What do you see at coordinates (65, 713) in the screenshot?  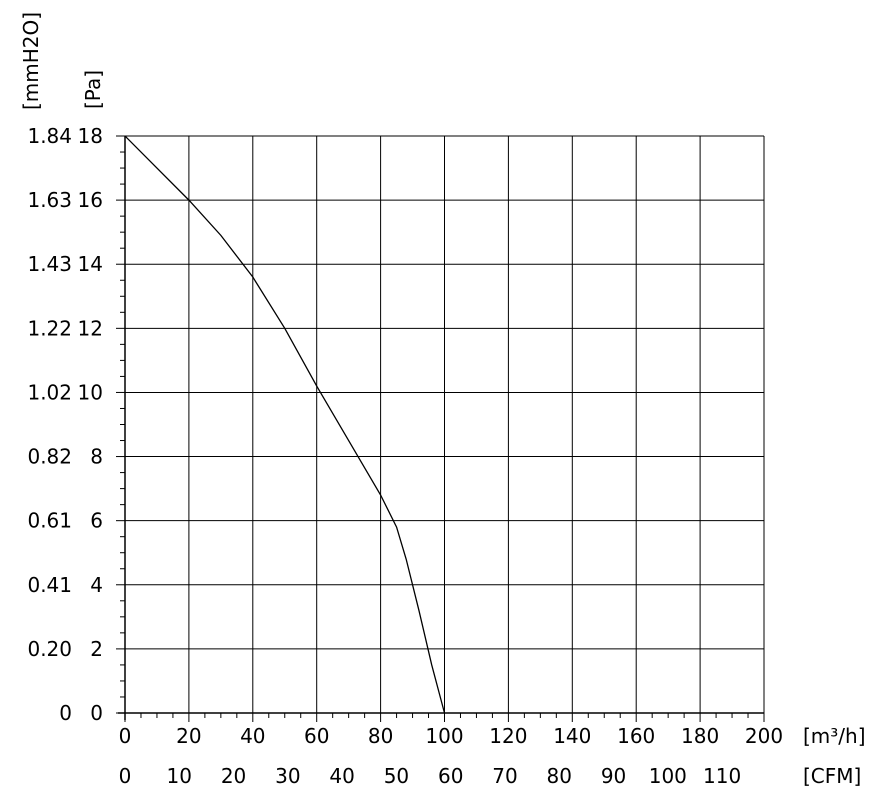 I see `y-secondary-tick-label-0: 0` at bounding box center [65, 713].